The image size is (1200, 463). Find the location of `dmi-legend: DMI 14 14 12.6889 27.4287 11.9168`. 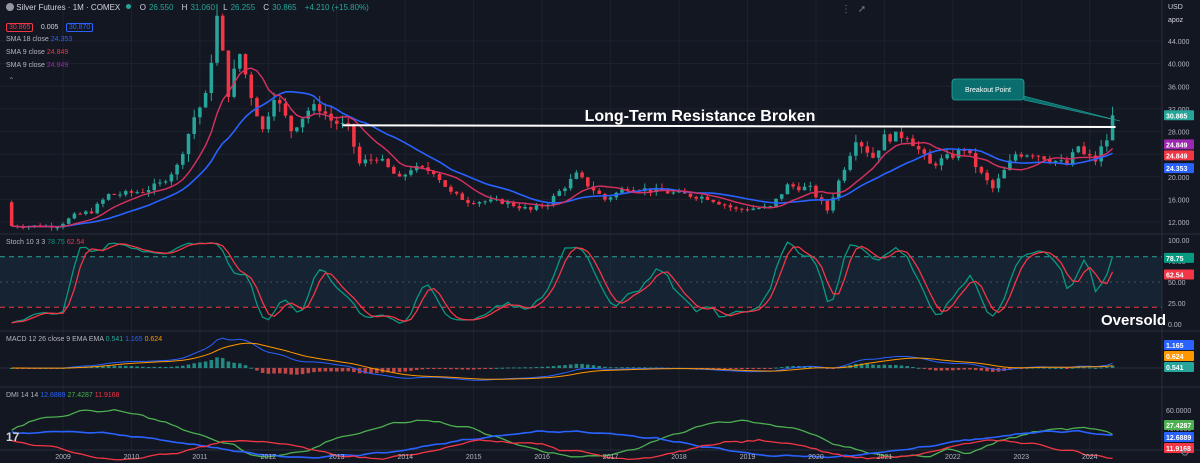

dmi-legend: DMI 14 14 12.6889 27.4287 11.9168 is located at coordinates (63, 395).